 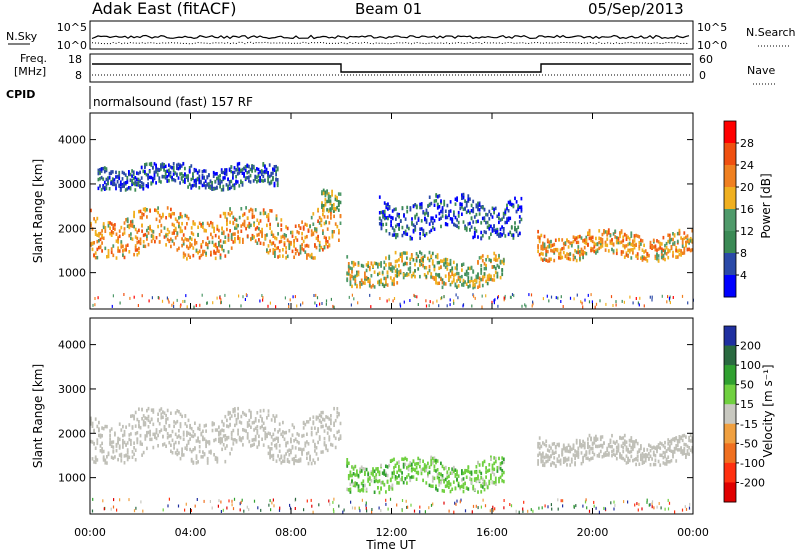 What do you see at coordinates (90, 532) in the screenshot?
I see `x-tick-label: 00:00` at bounding box center [90, 532].